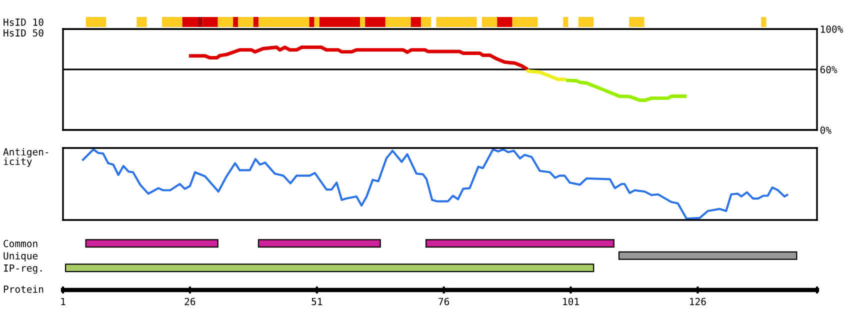  Describe the element at coordinates (826, 130) in the screenshot. I see `y-tick-label: 0%` at that location.